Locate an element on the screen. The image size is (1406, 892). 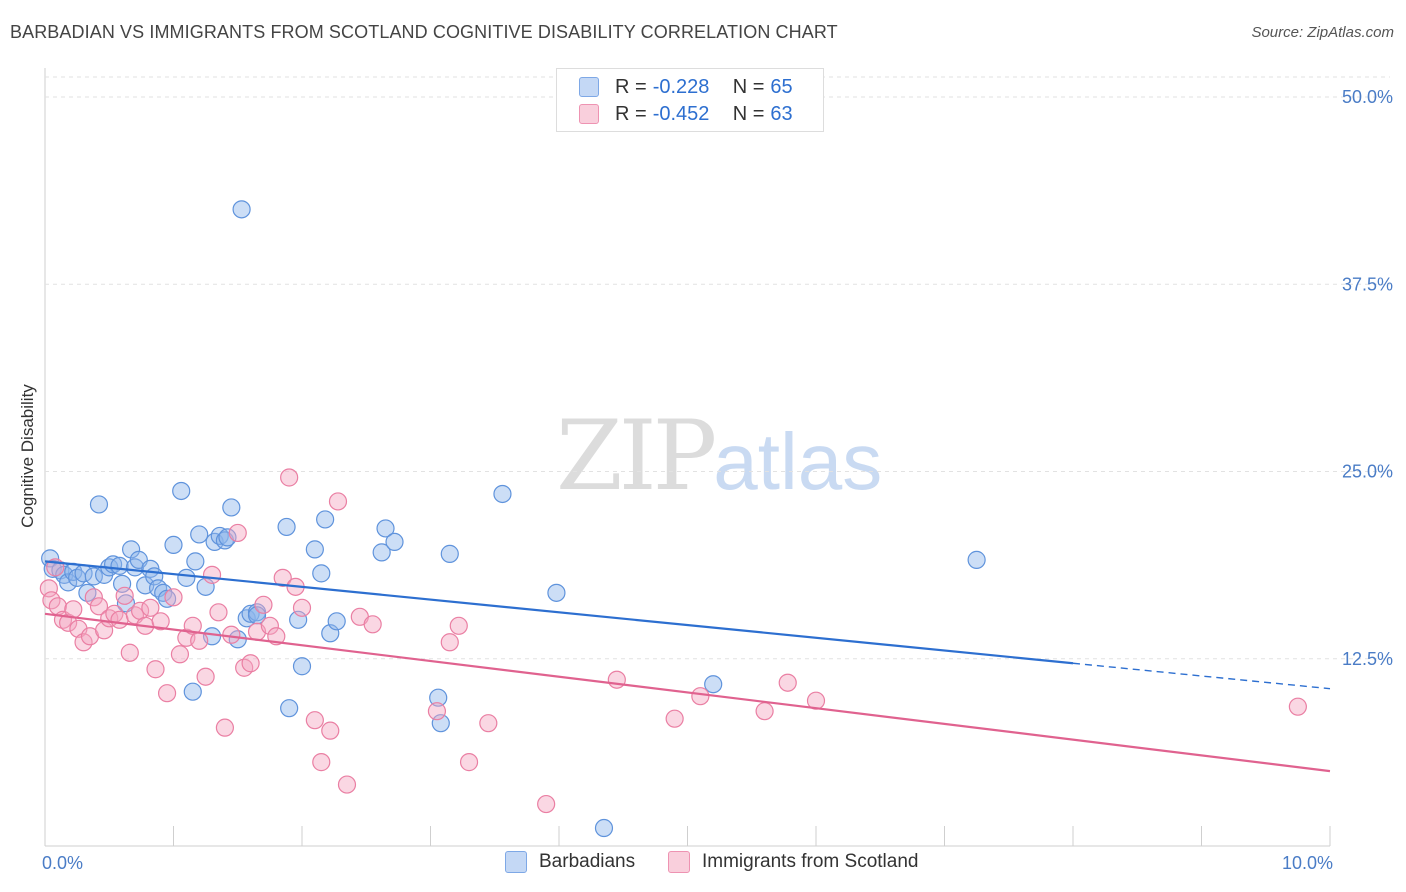
legend-row-scotland: R = -0.452 N = 63 is located at coordinates (686, 114).